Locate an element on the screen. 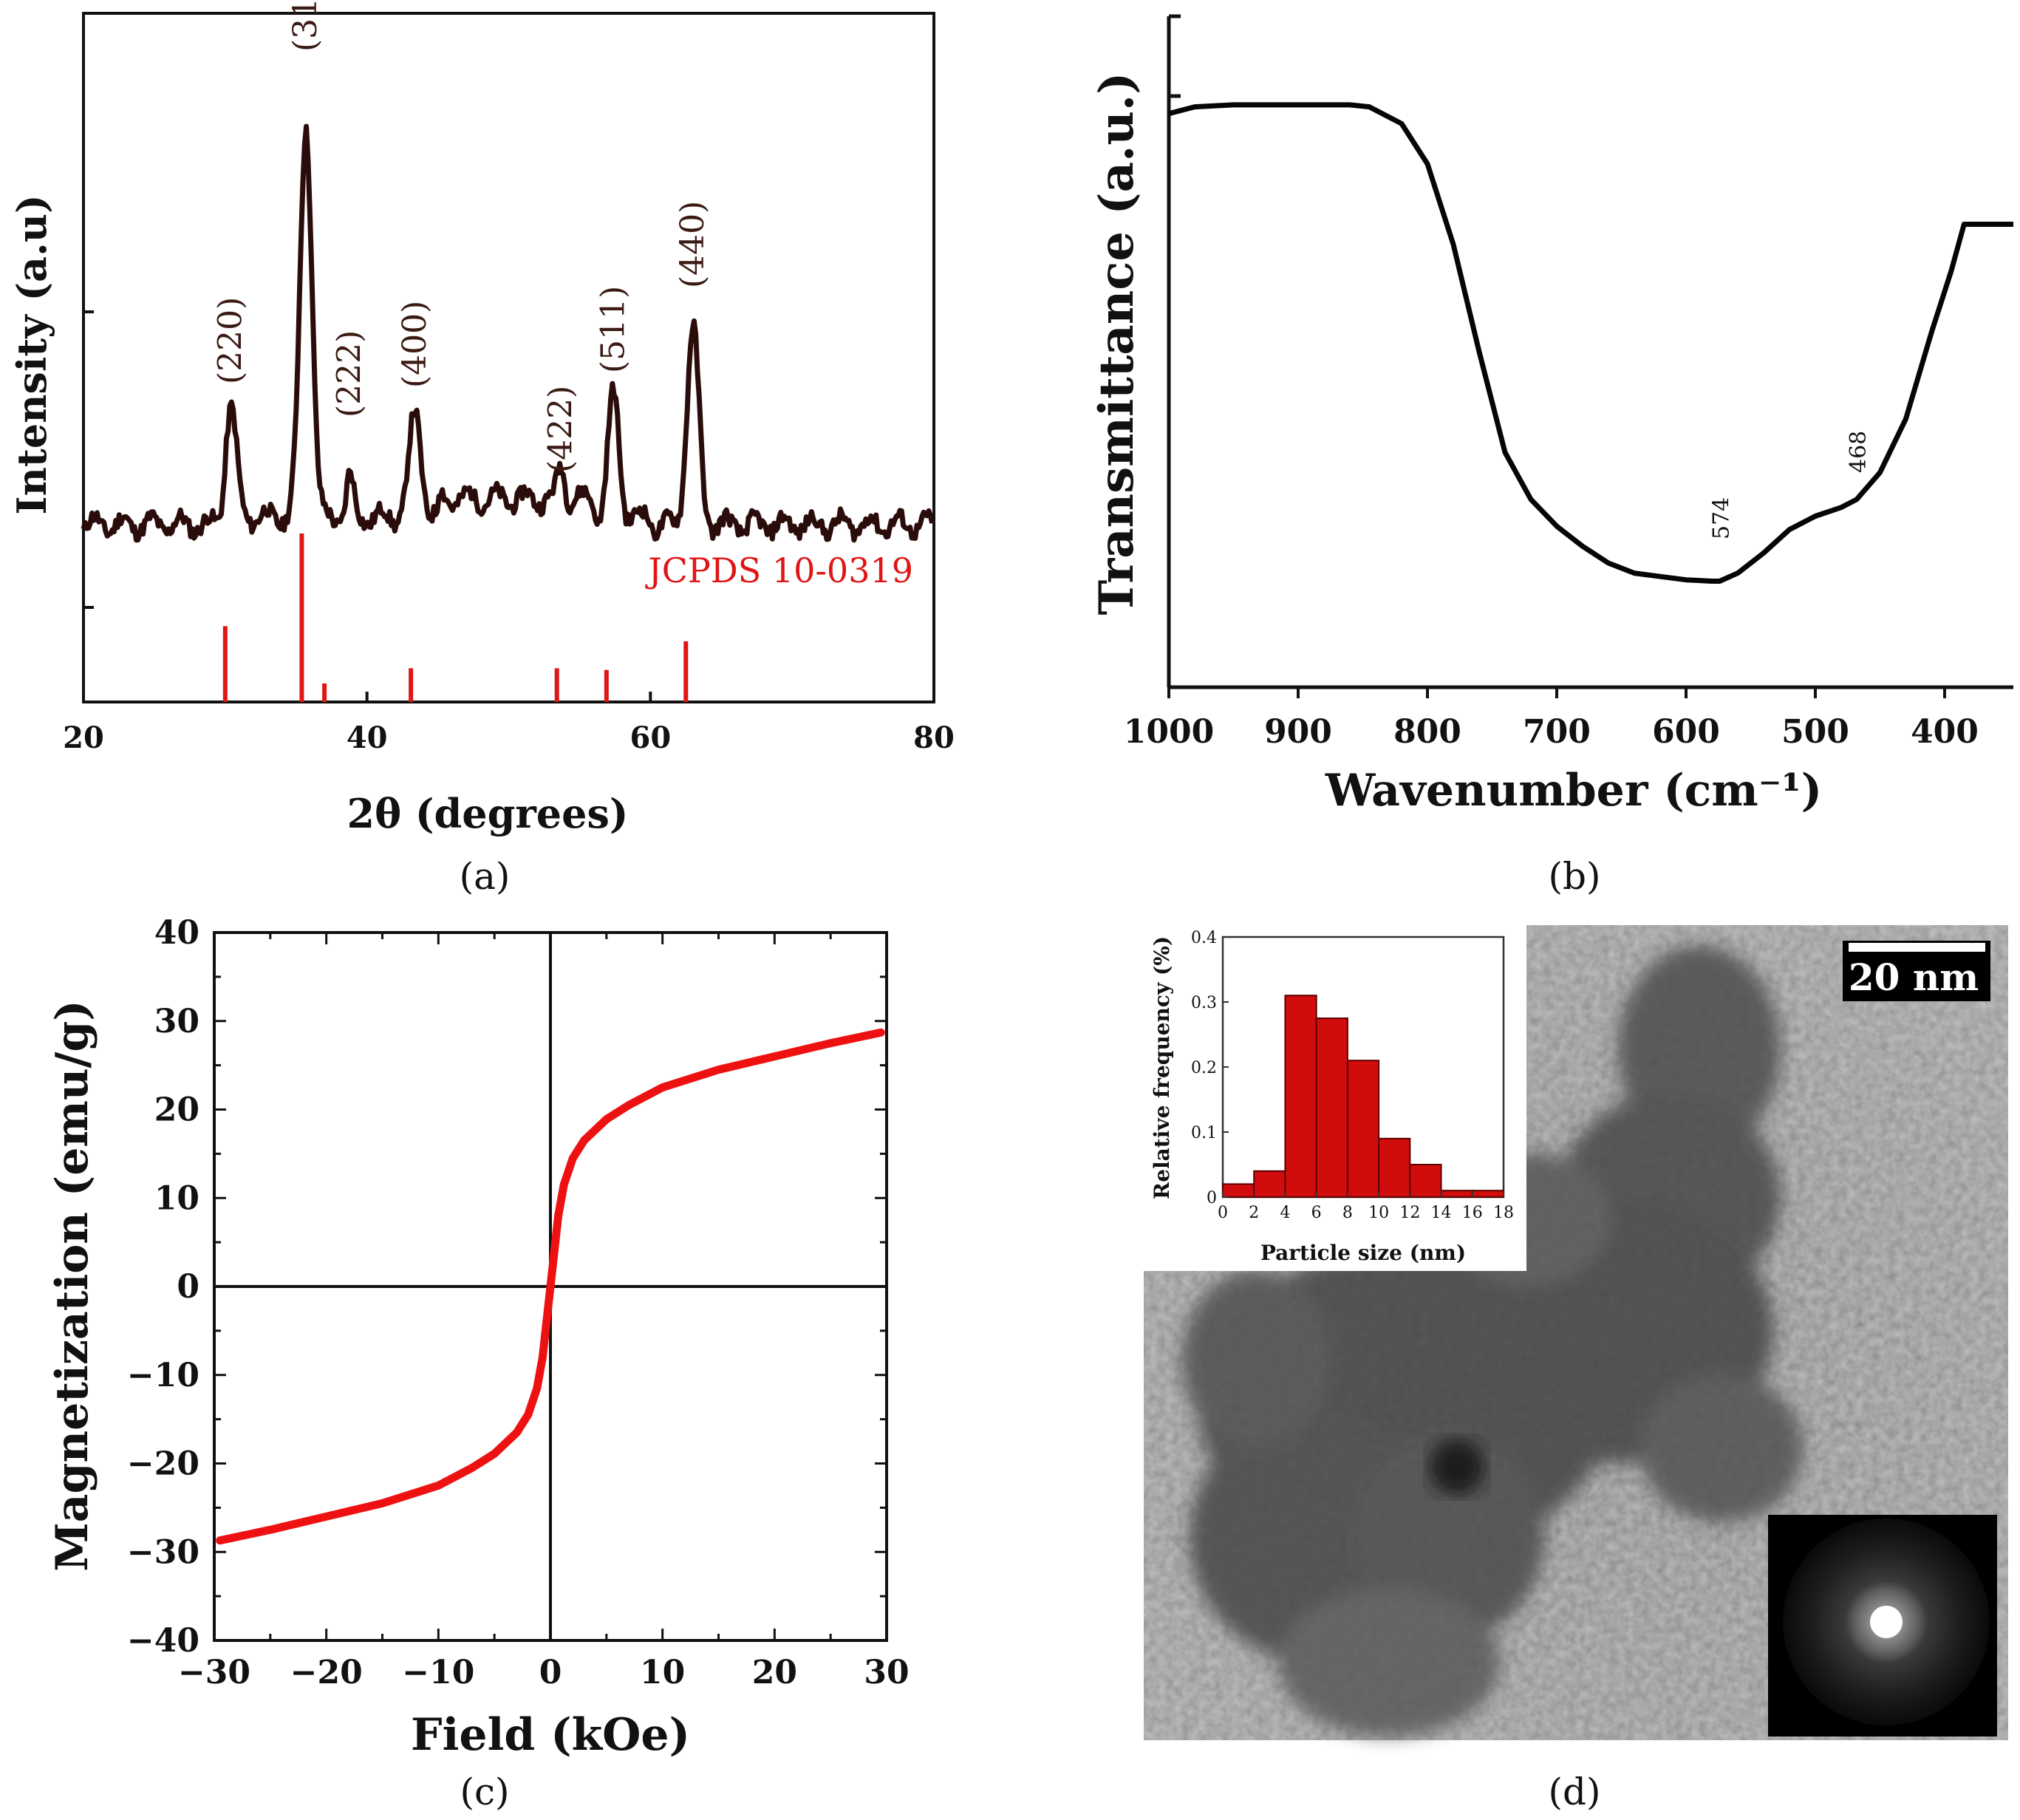 The height and width of the screenshot is (1820, 2020). x-tick-label-d: 2 is located at coordinates (1254, 1213).